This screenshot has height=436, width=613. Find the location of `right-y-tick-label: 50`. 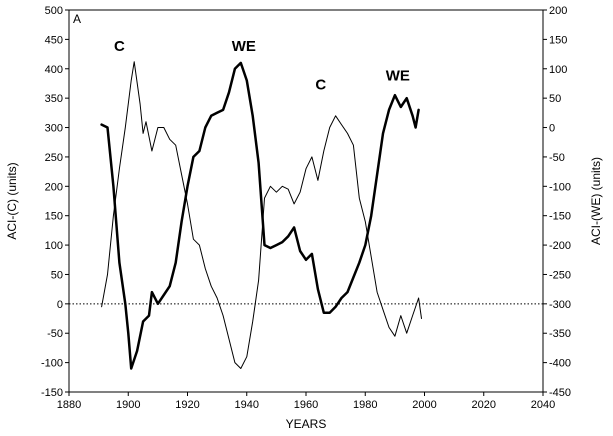

right-y-tick-label: 50 is located at coordinates (555, 99).